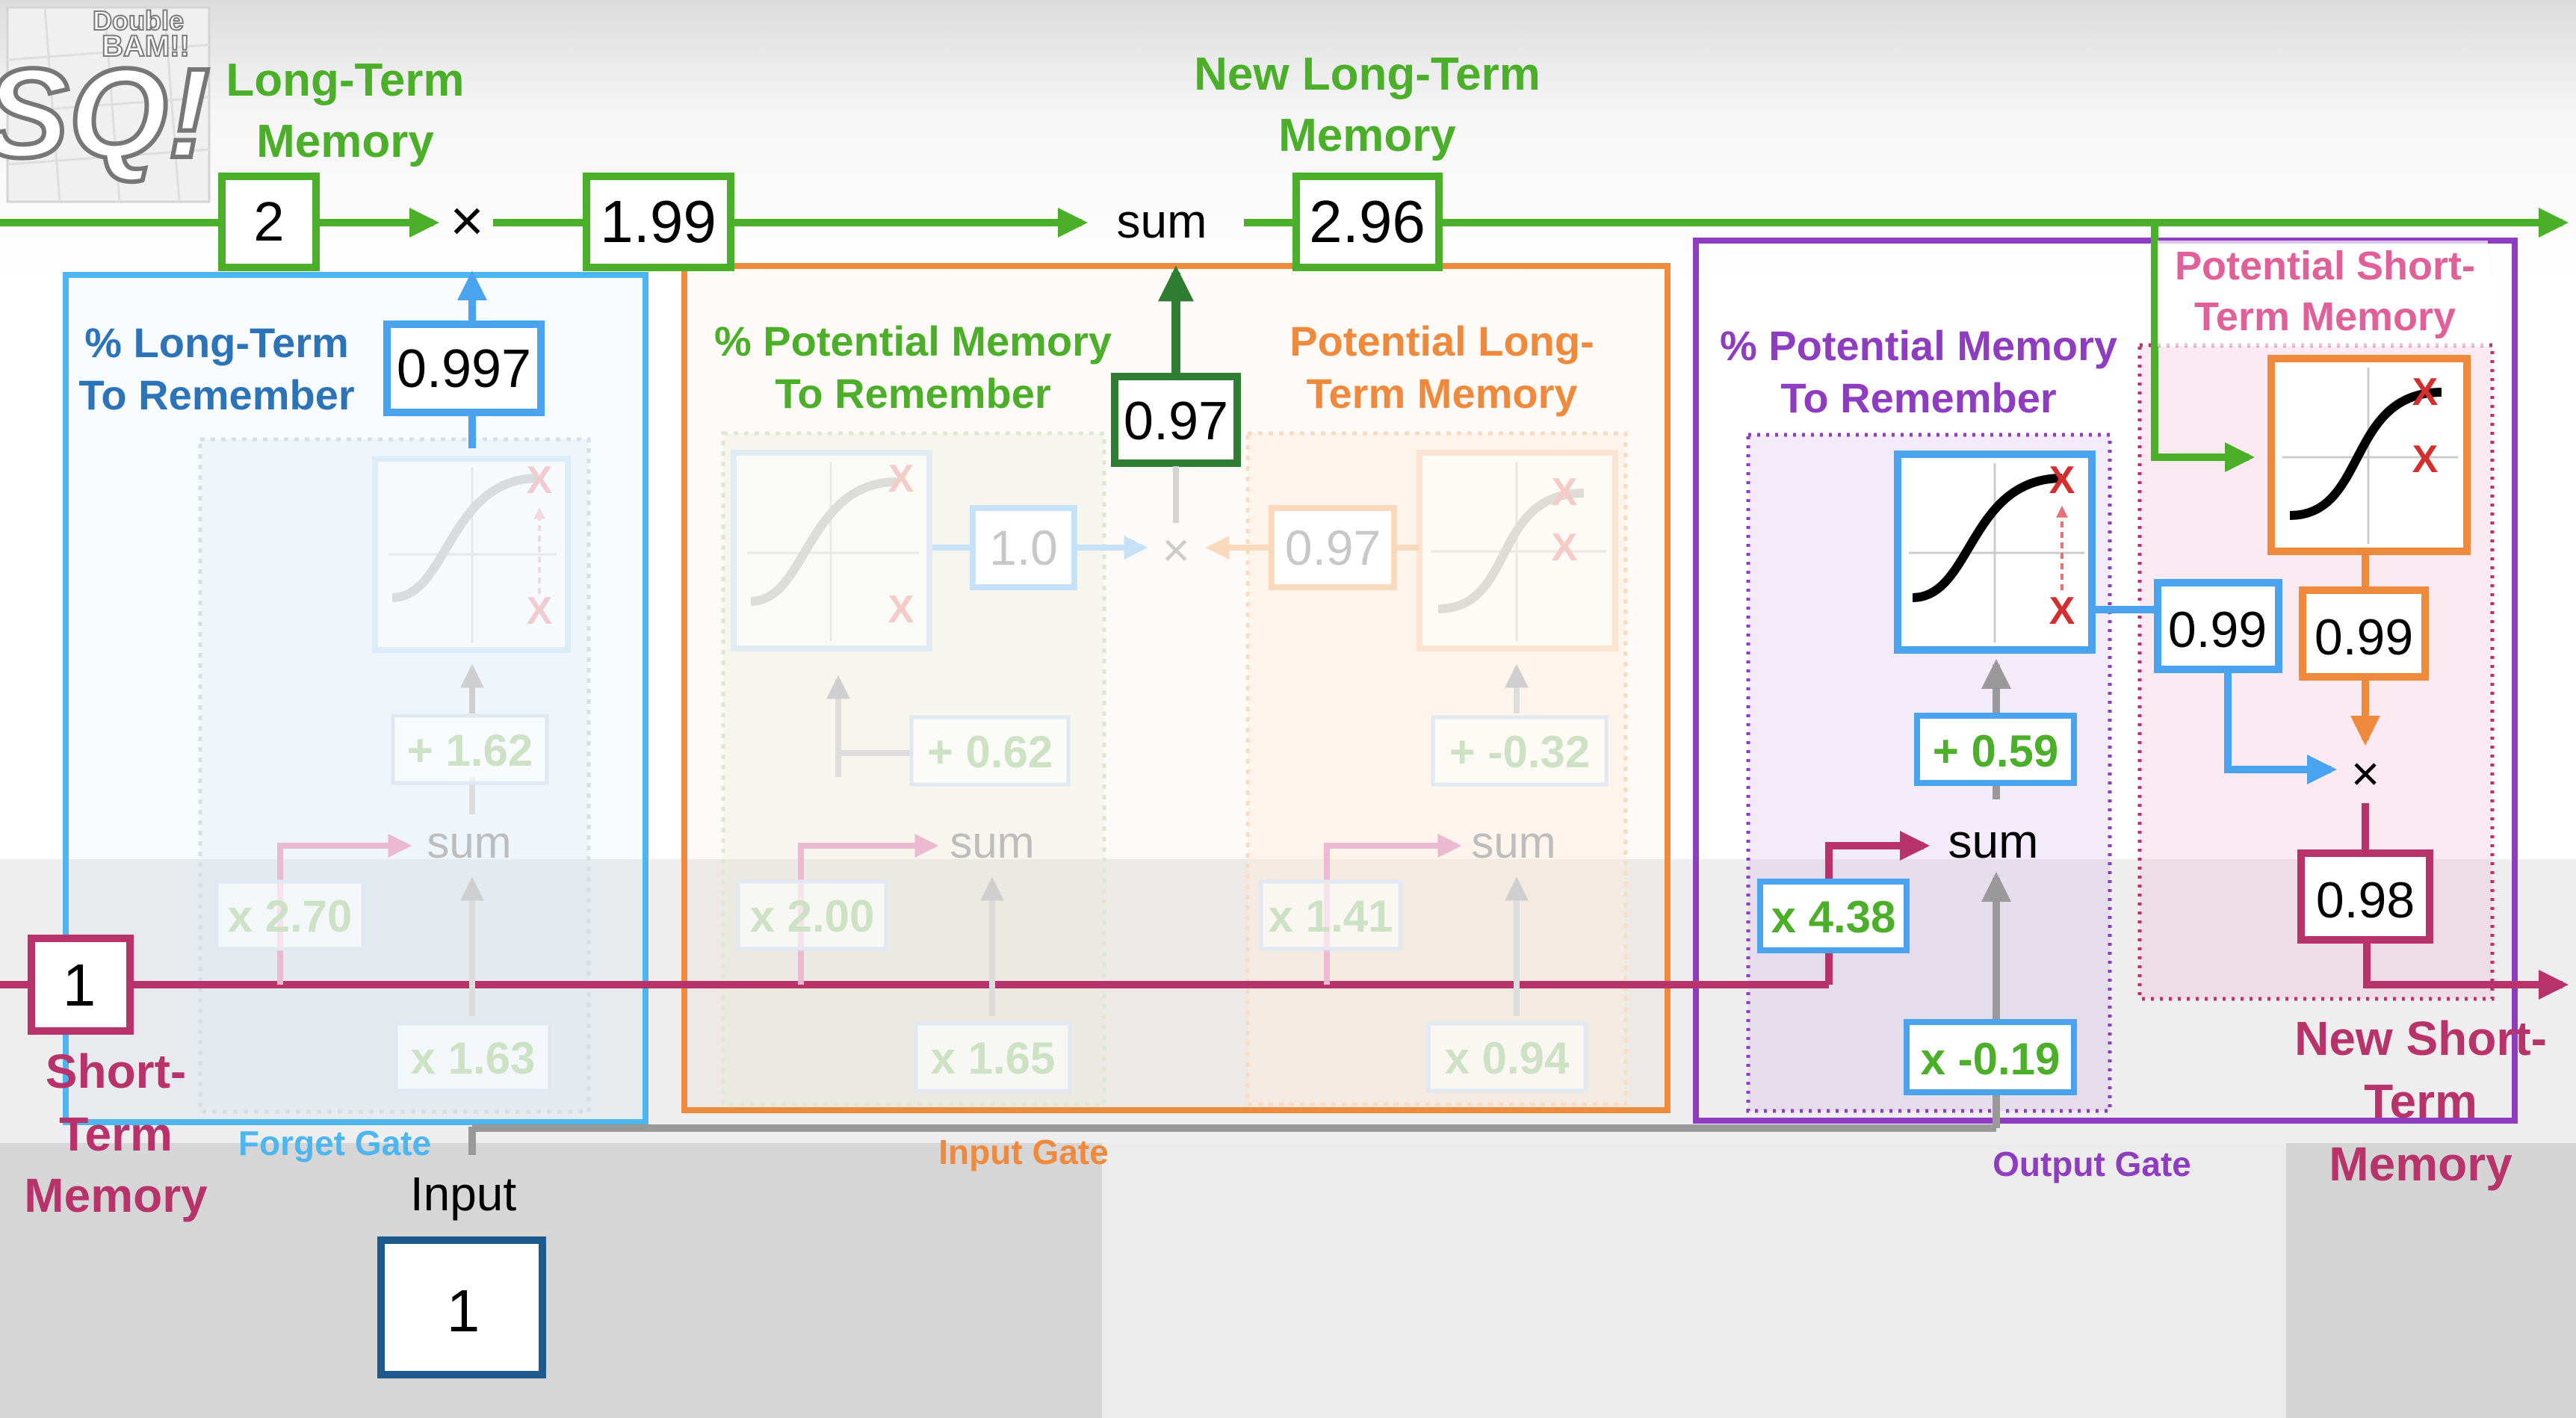  I want to click on logo-main: SQ!, so click(105, 114).